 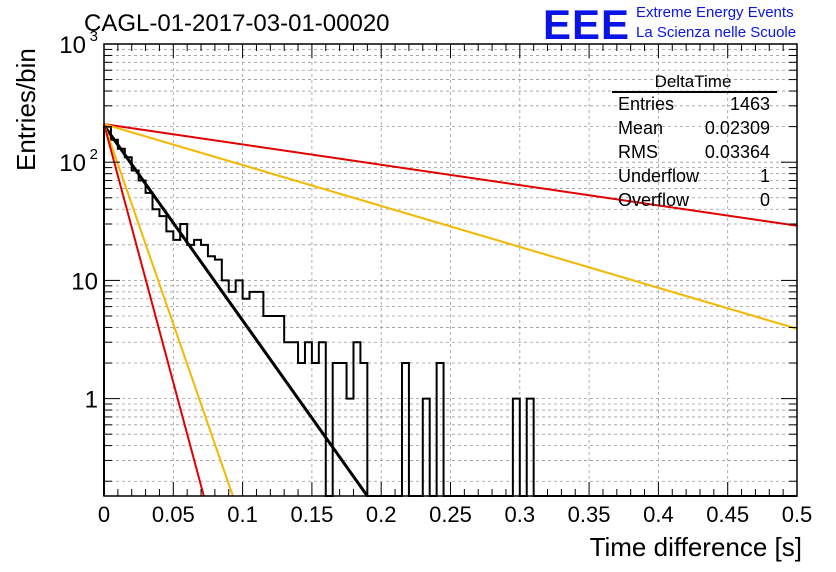 I want to click on y-tick-label: 10 3, so click(x=78, y=43).